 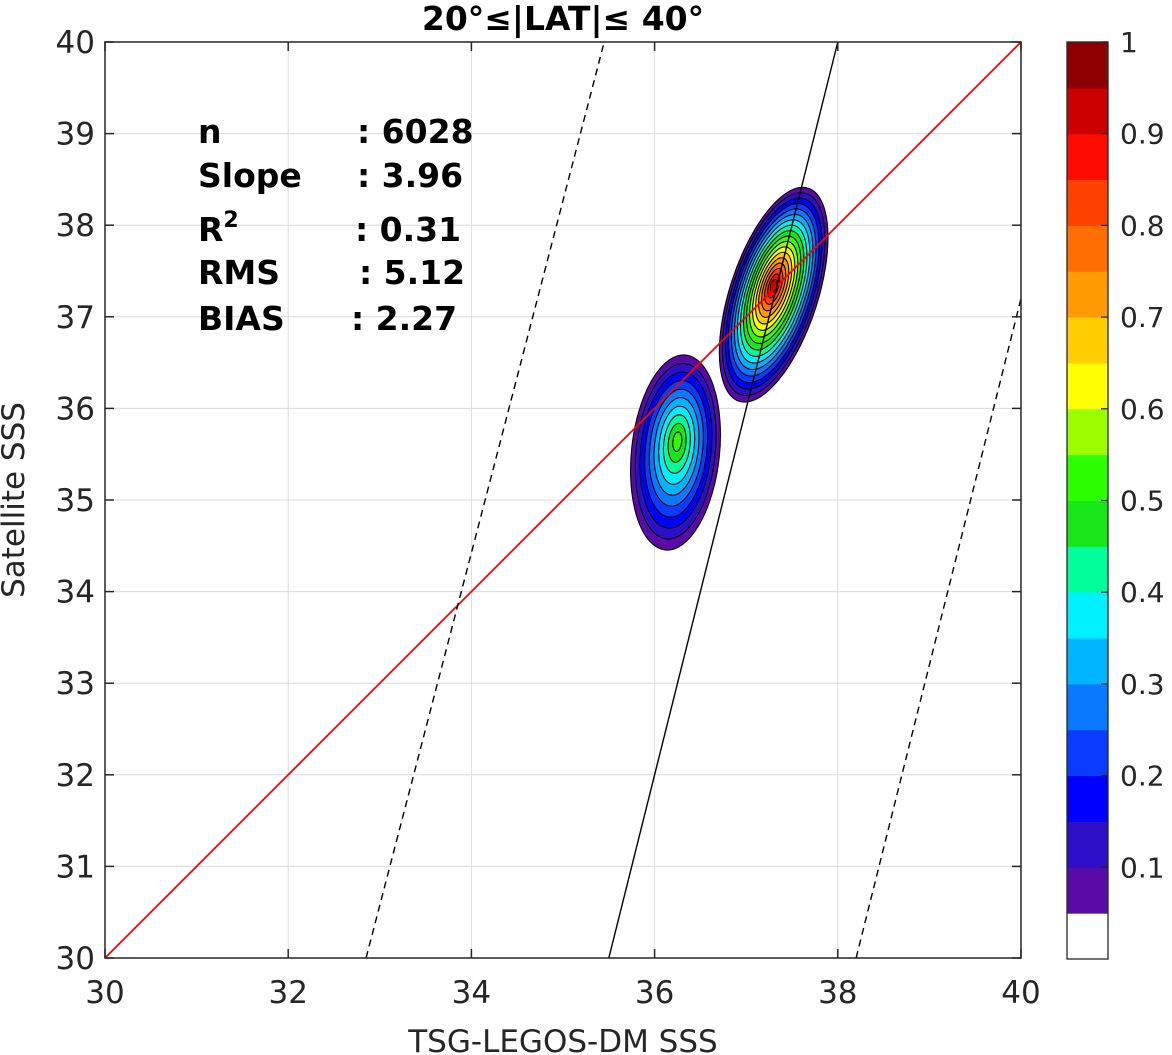 What do you see at coordinates (1142, 134) in the screenshot?
I see `colorbar-tick-label: 0.9` at bounding box center [1142, 134].